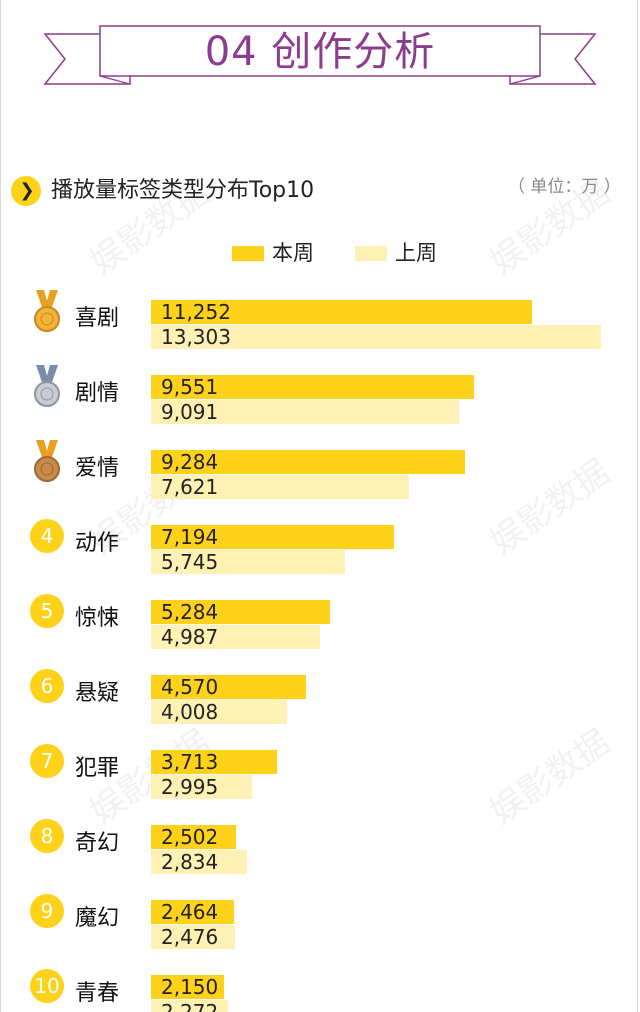 The height and width of the screenshot is (1012, 640). Describe the element at coordinates (47, 611) in the screenshot. I see `rank-badge: 5` at that location.